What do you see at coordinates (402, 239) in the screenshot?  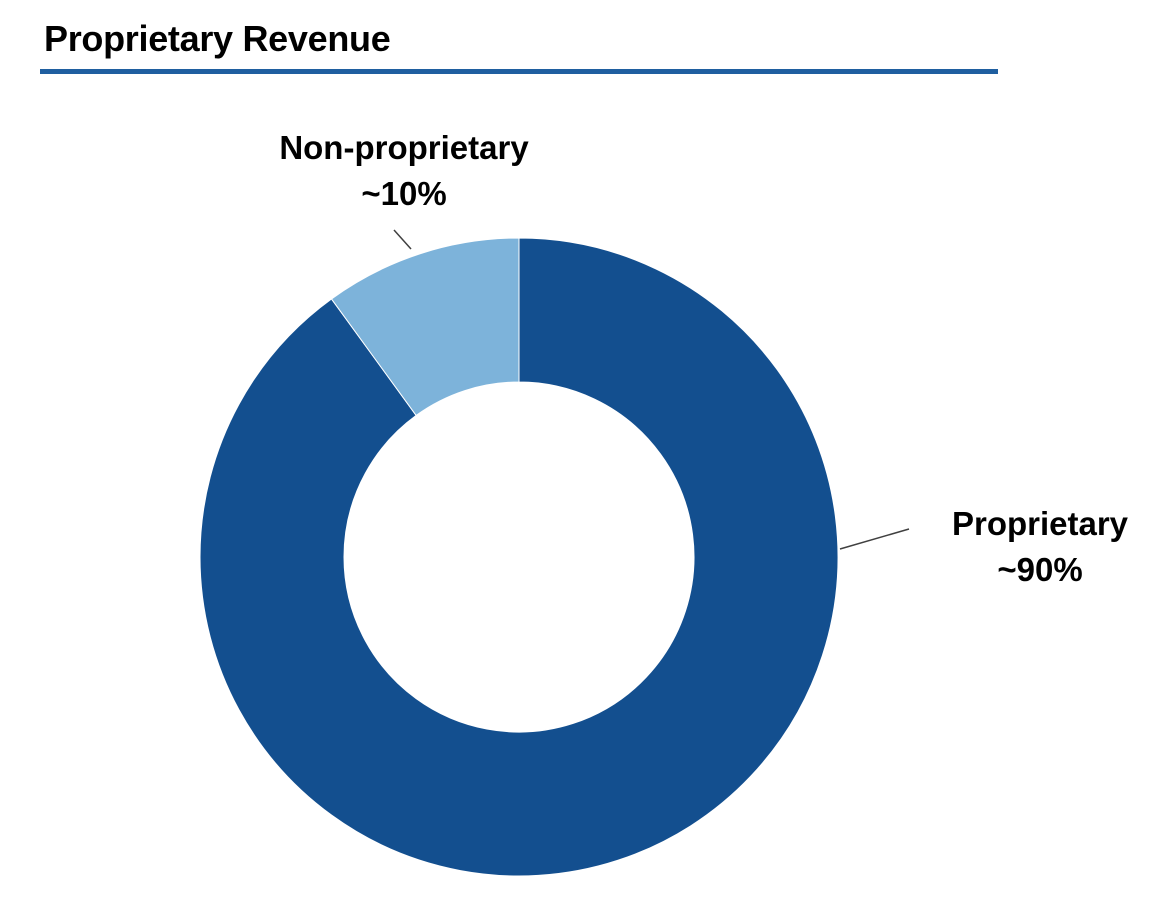 I see `leader-line-non-proprietary` at bounding box center [402, 239].